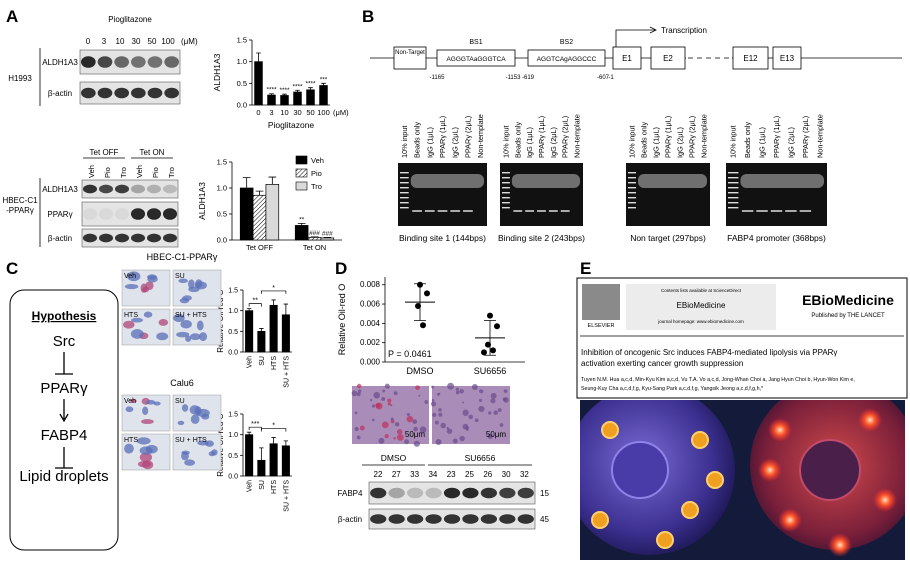  What do you see at coordinates (819, 136) in the screenshot?
I see `lane-label: Non-template` at bounding box center [819, 136].